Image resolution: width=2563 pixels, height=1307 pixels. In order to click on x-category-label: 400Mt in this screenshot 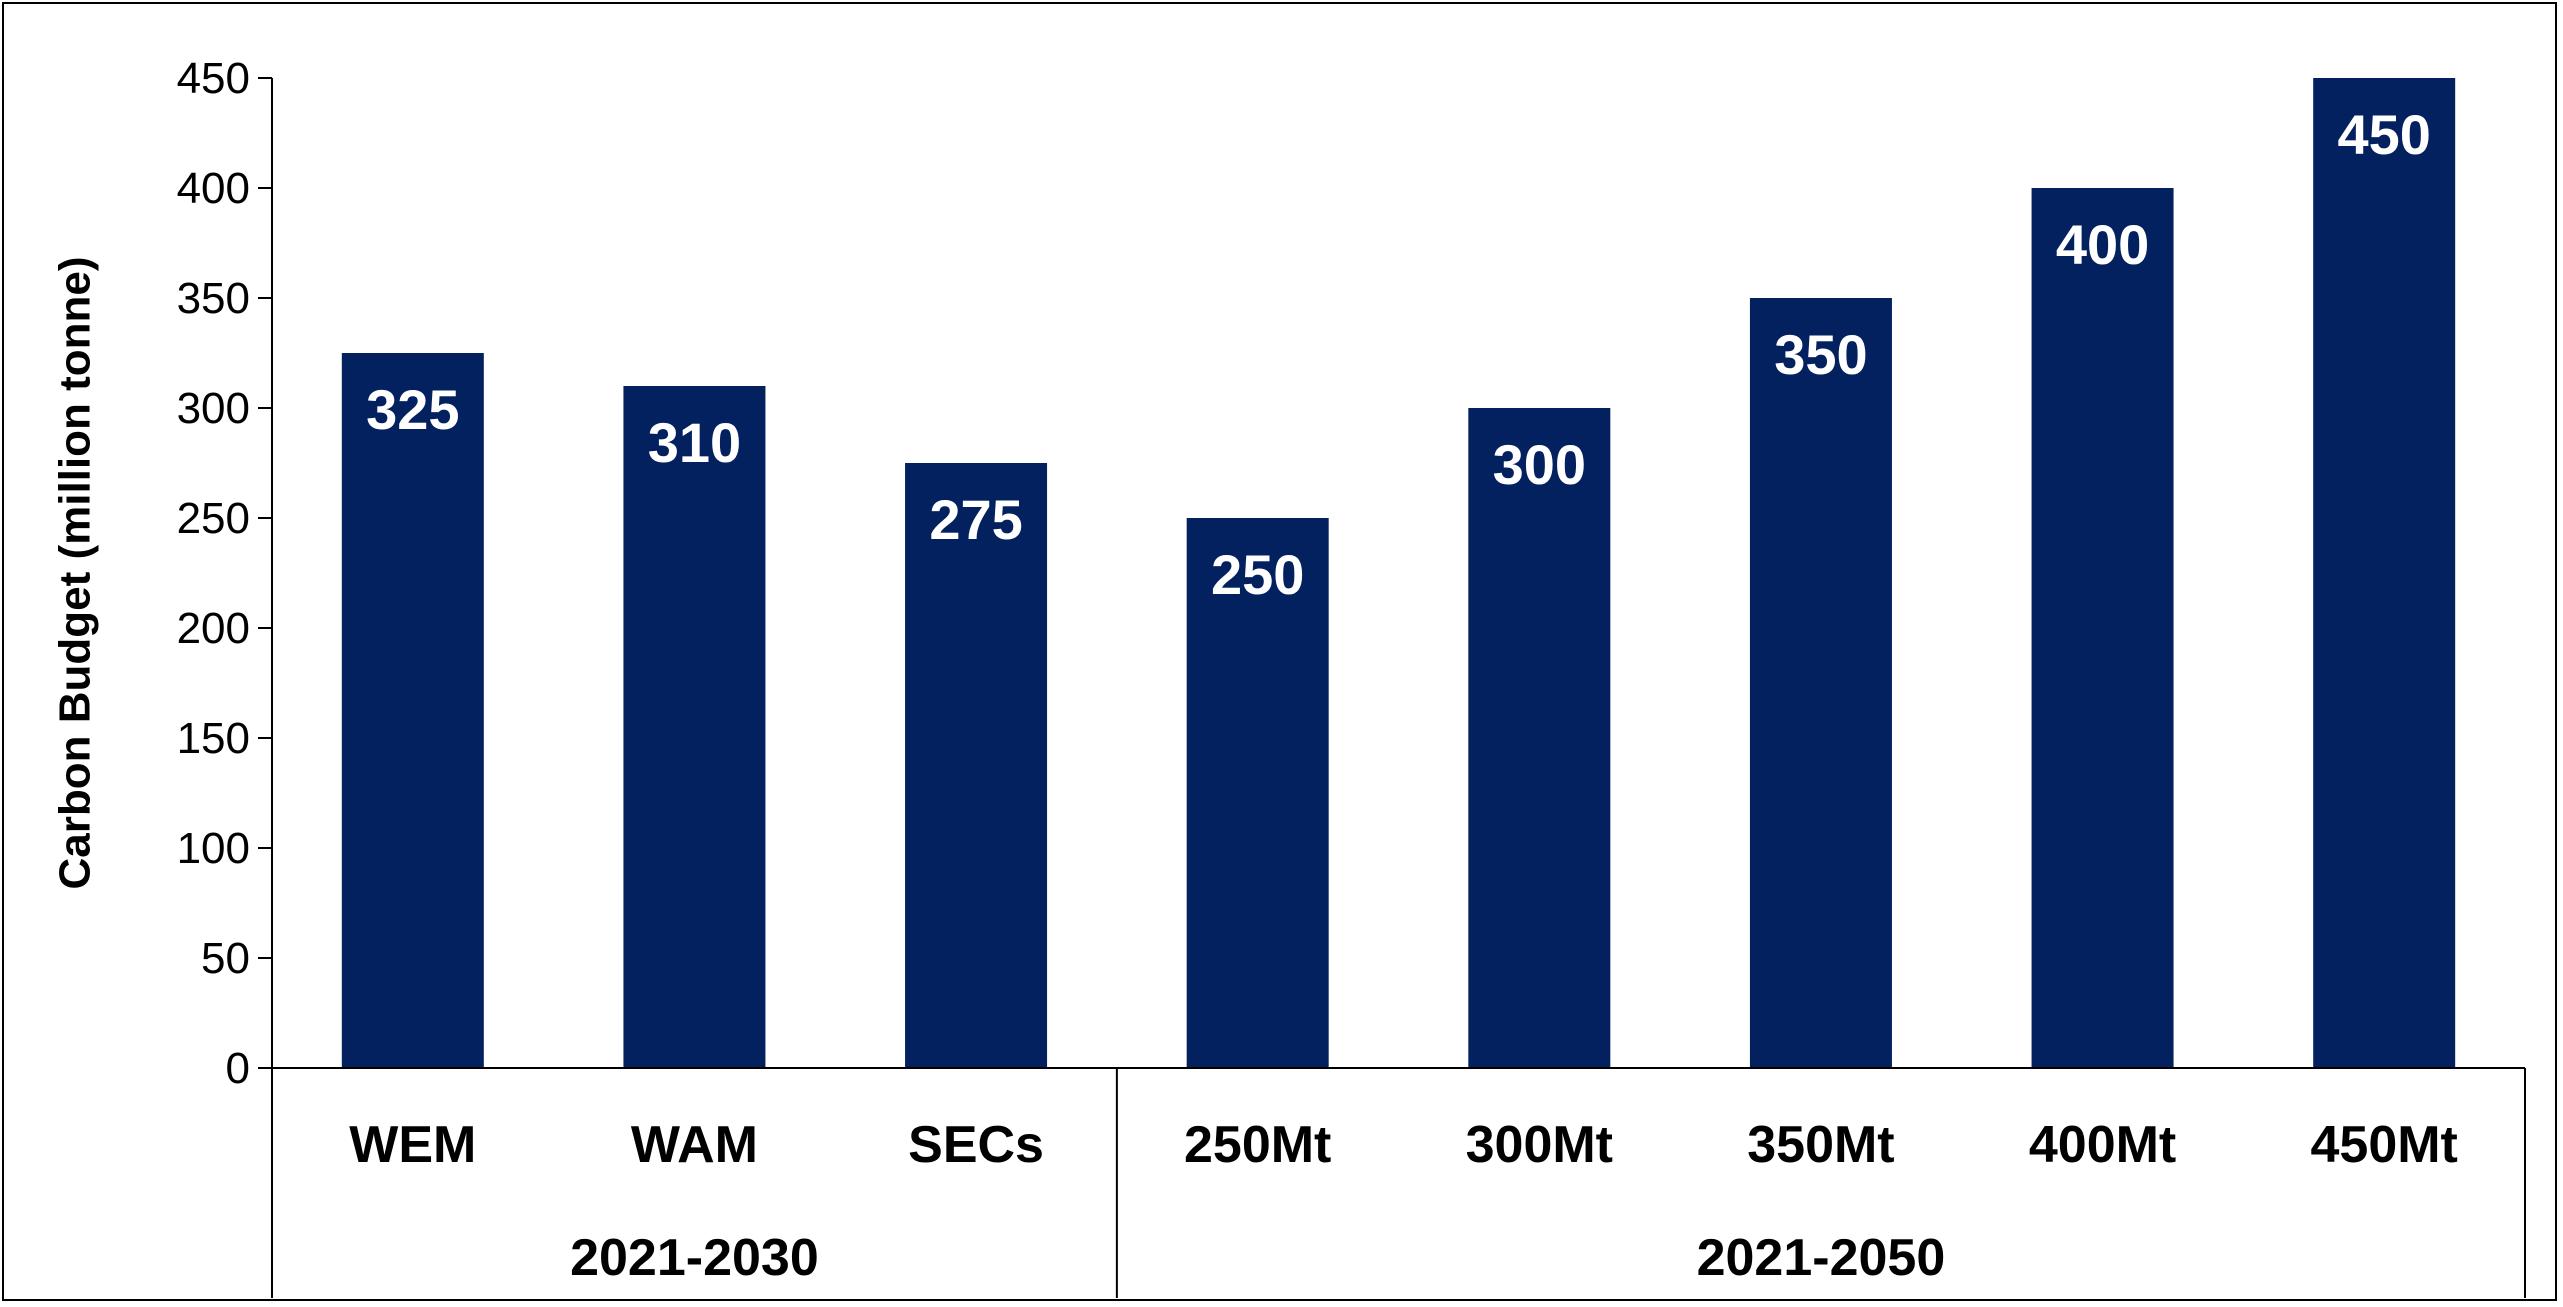, I will do `click(2102, 1145)`.